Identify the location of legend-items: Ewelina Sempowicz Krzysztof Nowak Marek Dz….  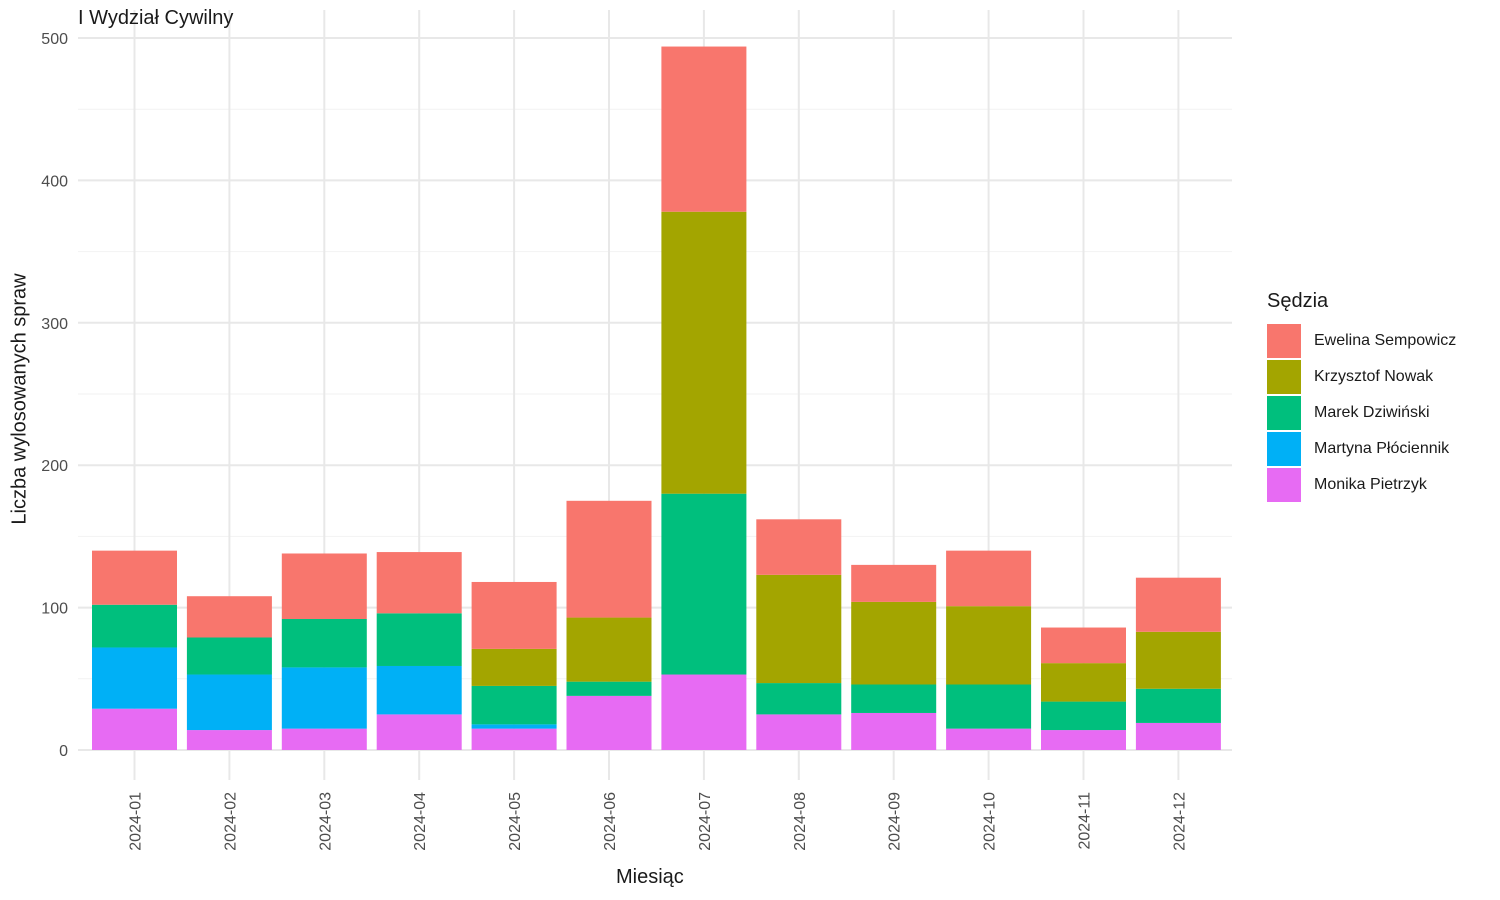
(1361, 413).